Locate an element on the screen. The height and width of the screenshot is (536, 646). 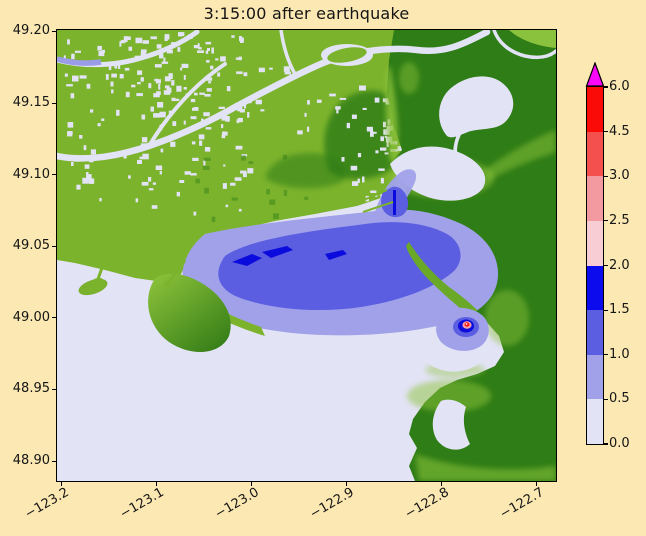
ferry-jetty is located at coordinates (177, 271).